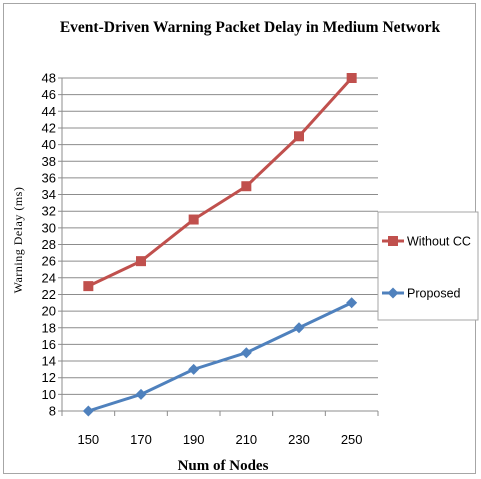 The width and height of the screenshot is (481, 479). Describe the element at coordinates (49, 94) in the screenshot. I see `y-tick-label: 46` at that location.